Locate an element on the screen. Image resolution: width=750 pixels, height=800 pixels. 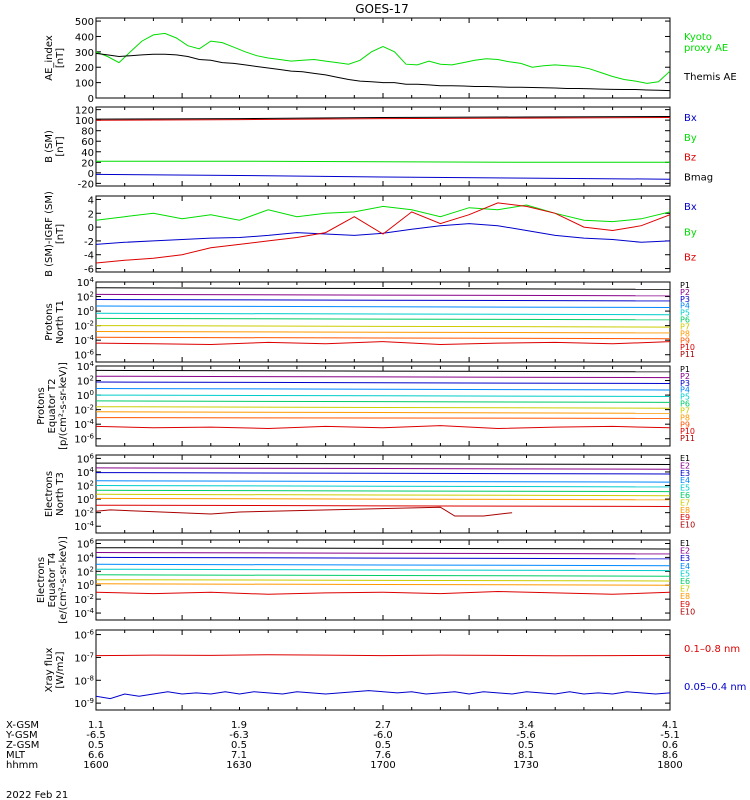
ephemeris-value: 3.4 is located at coordinates (526, 725).